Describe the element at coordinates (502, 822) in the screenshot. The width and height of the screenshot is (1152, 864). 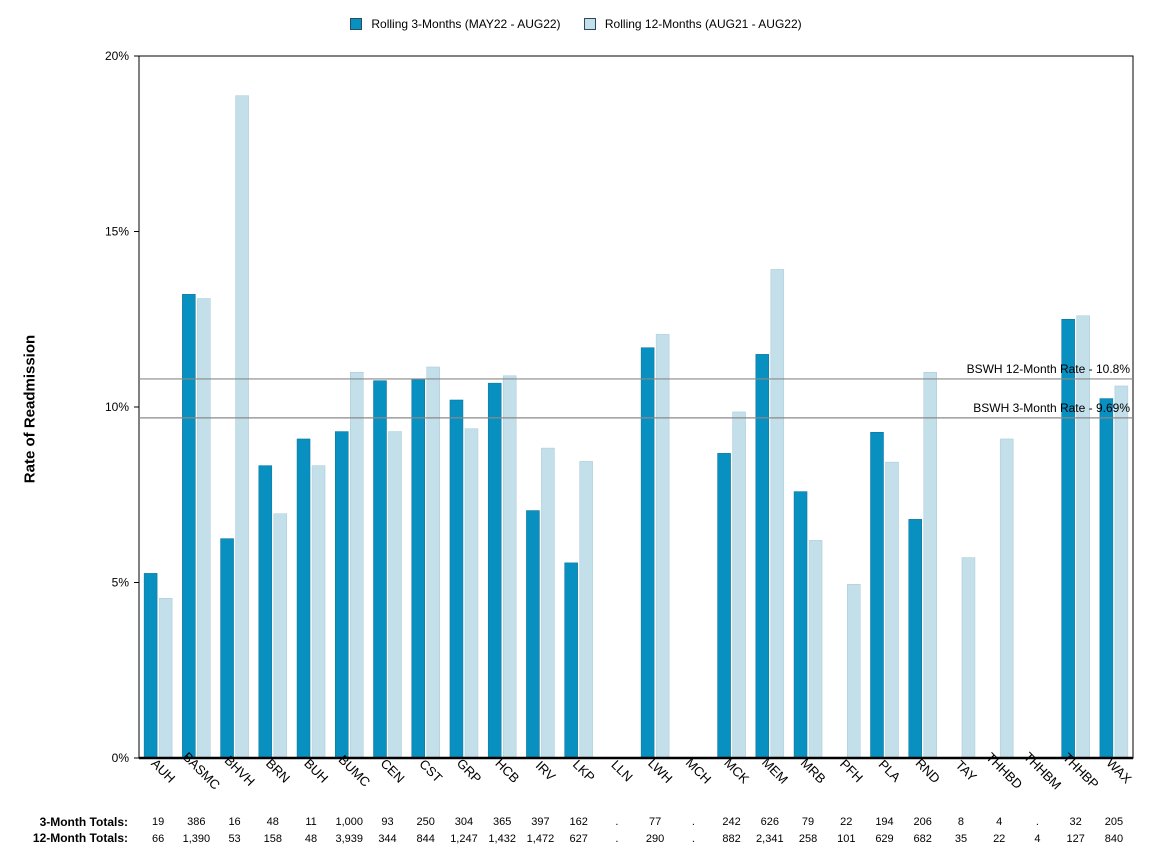
I see `three-month-total-hcb: 365` at that location.